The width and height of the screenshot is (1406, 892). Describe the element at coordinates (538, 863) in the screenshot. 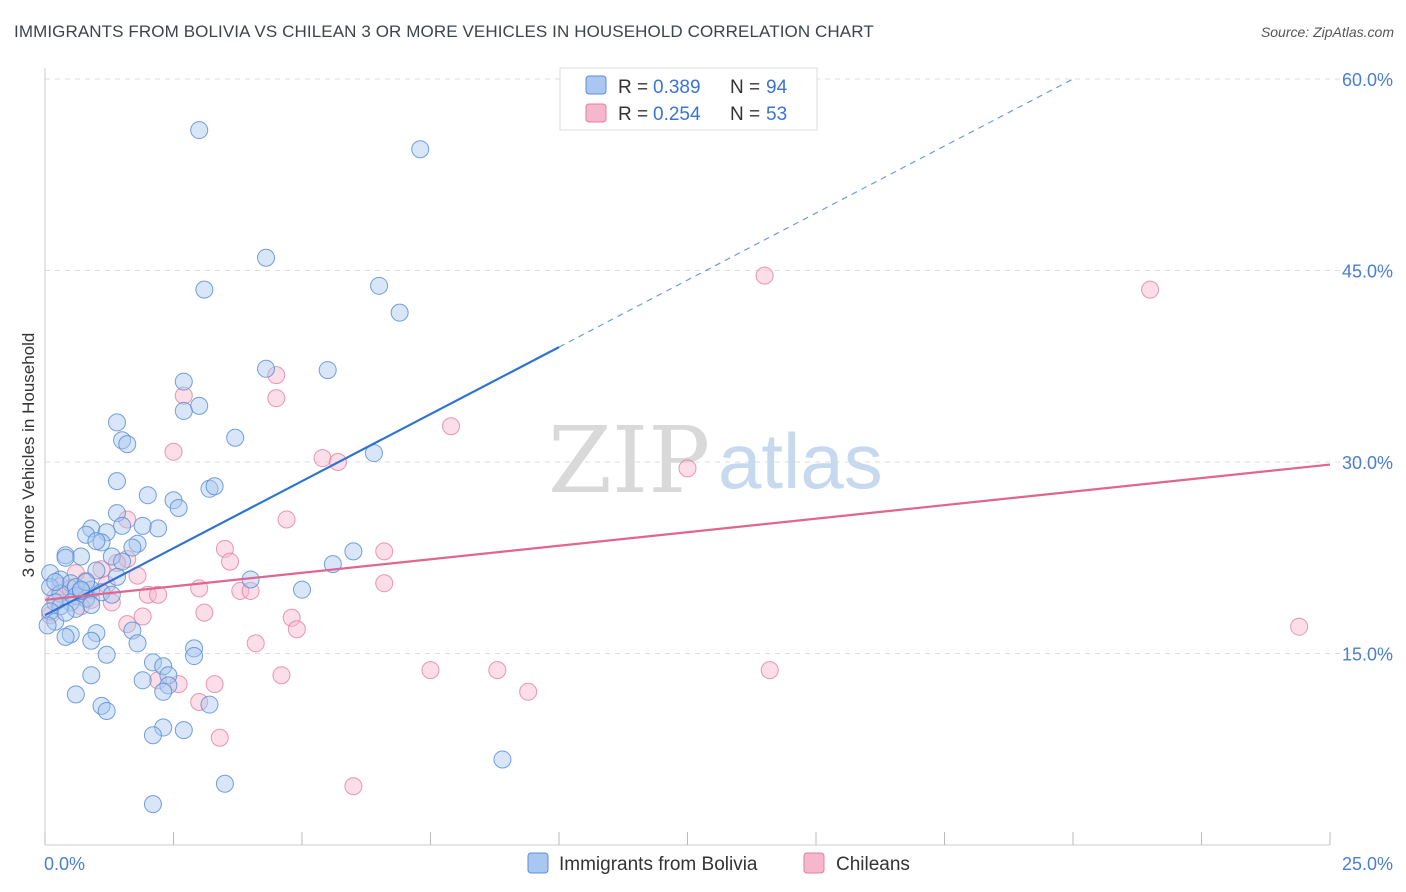

I see `bottom-legend-swatch-bolivia` at that location.